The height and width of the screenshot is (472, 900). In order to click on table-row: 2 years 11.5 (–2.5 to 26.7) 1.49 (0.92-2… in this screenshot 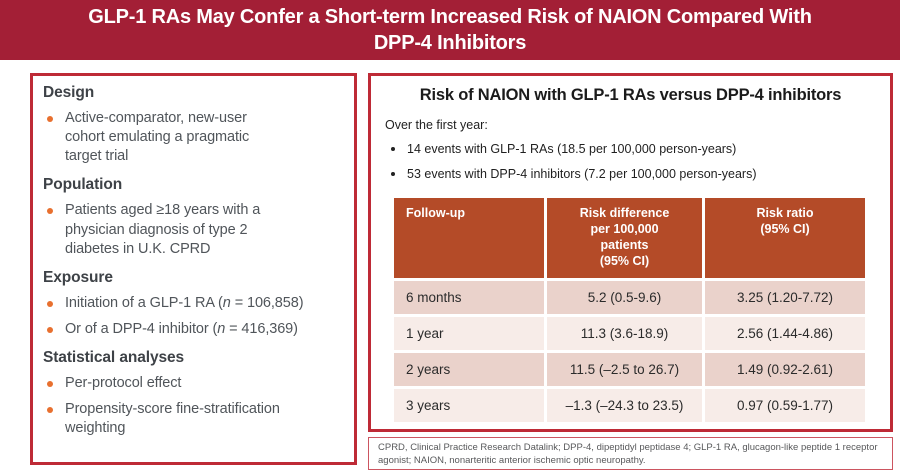, I will do `click(629, 369)`.